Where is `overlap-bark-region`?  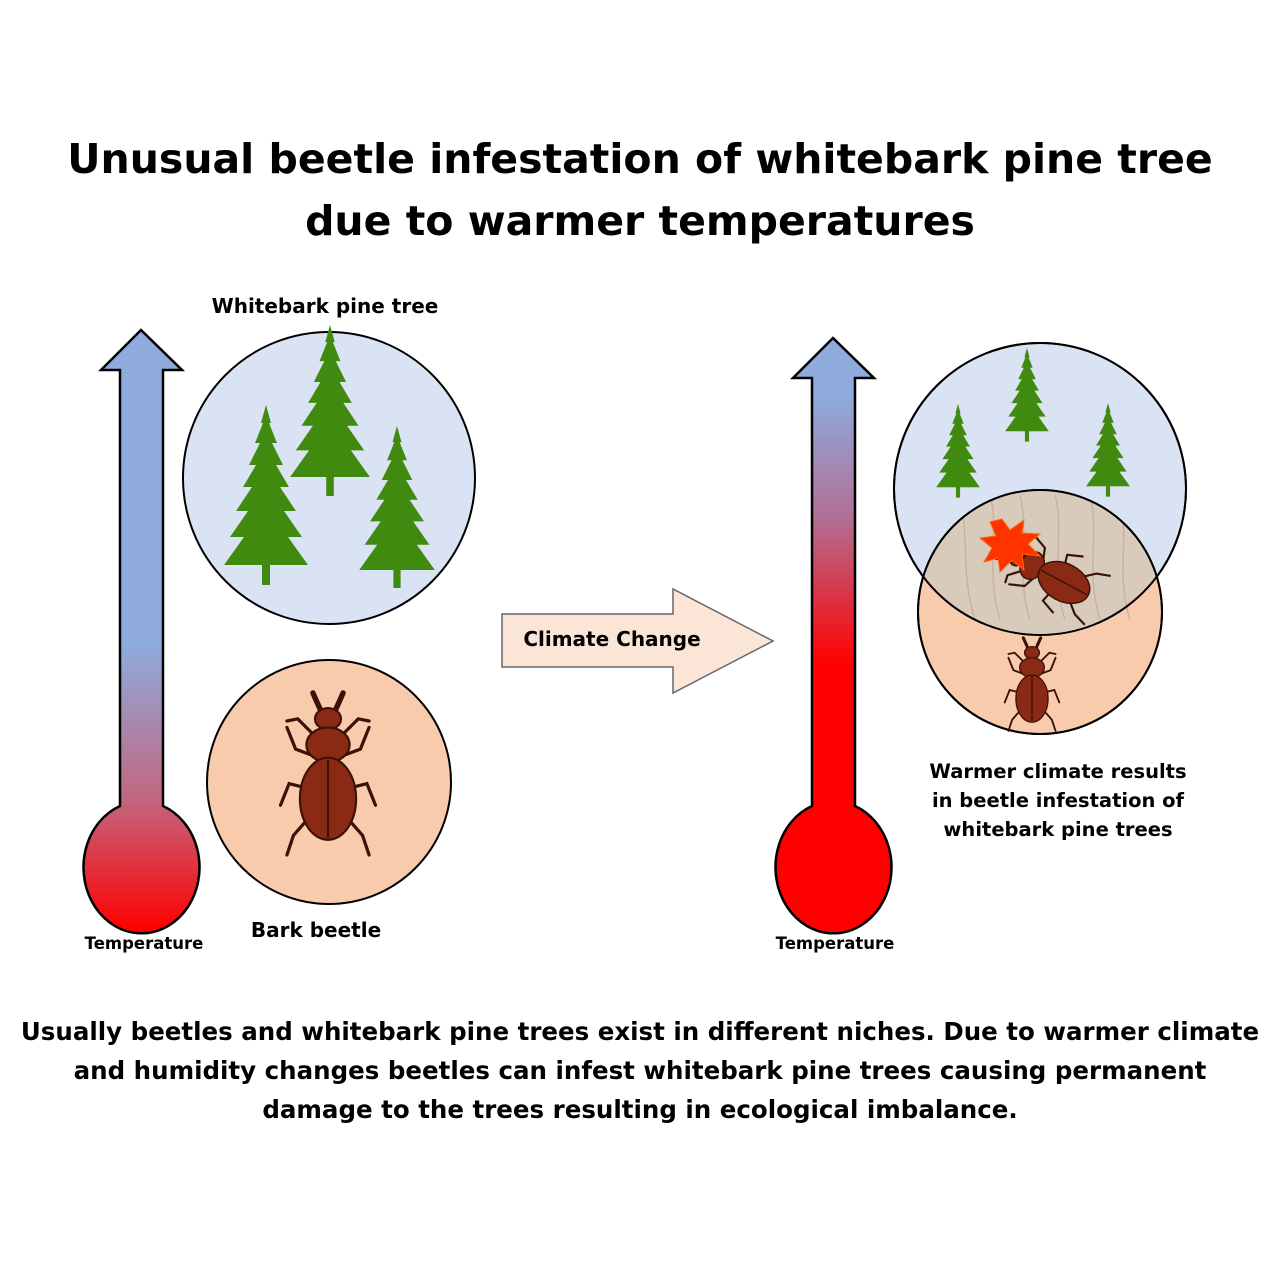
overlap-bark-region is located at coordinates (1040, 562).